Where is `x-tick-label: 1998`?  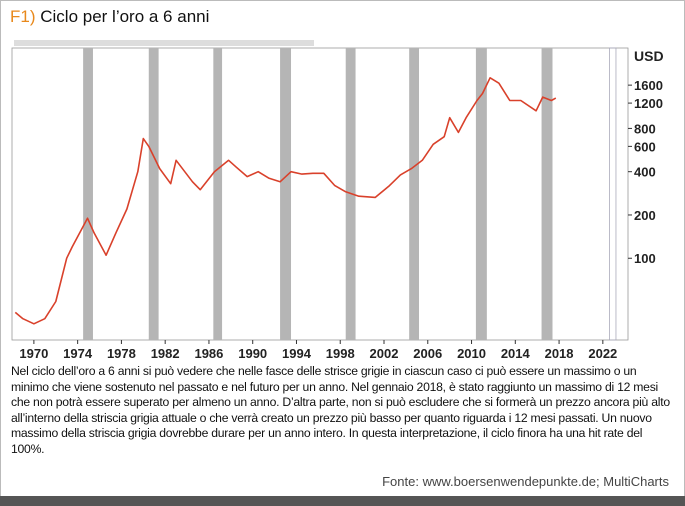
x-tick-label: 1998 is located at coordinates (340, 353).